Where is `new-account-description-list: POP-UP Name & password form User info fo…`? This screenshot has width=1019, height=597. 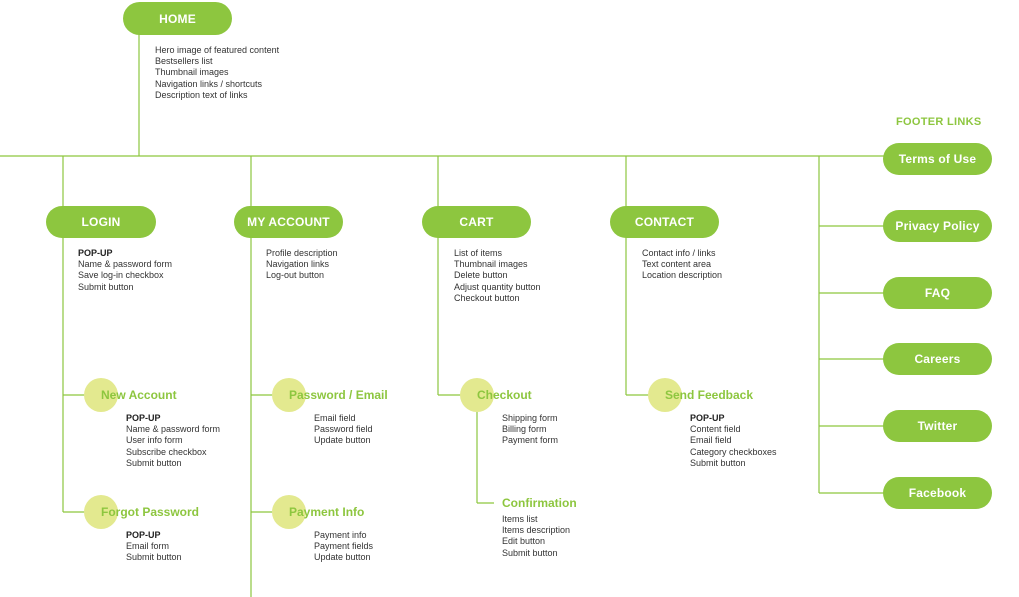 new-account-description-list: POP-UP Name & password form User info fo… is located at coordinates (173, 441).